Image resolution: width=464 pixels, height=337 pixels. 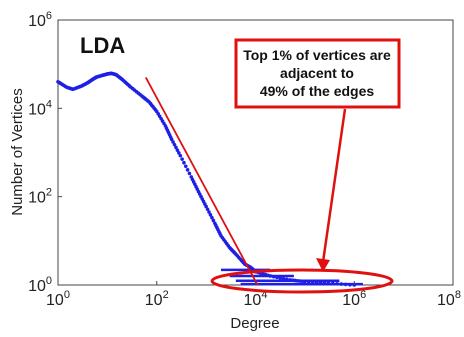 I want to click on tail-highlight-ellipse, so click(x=302, y=281).